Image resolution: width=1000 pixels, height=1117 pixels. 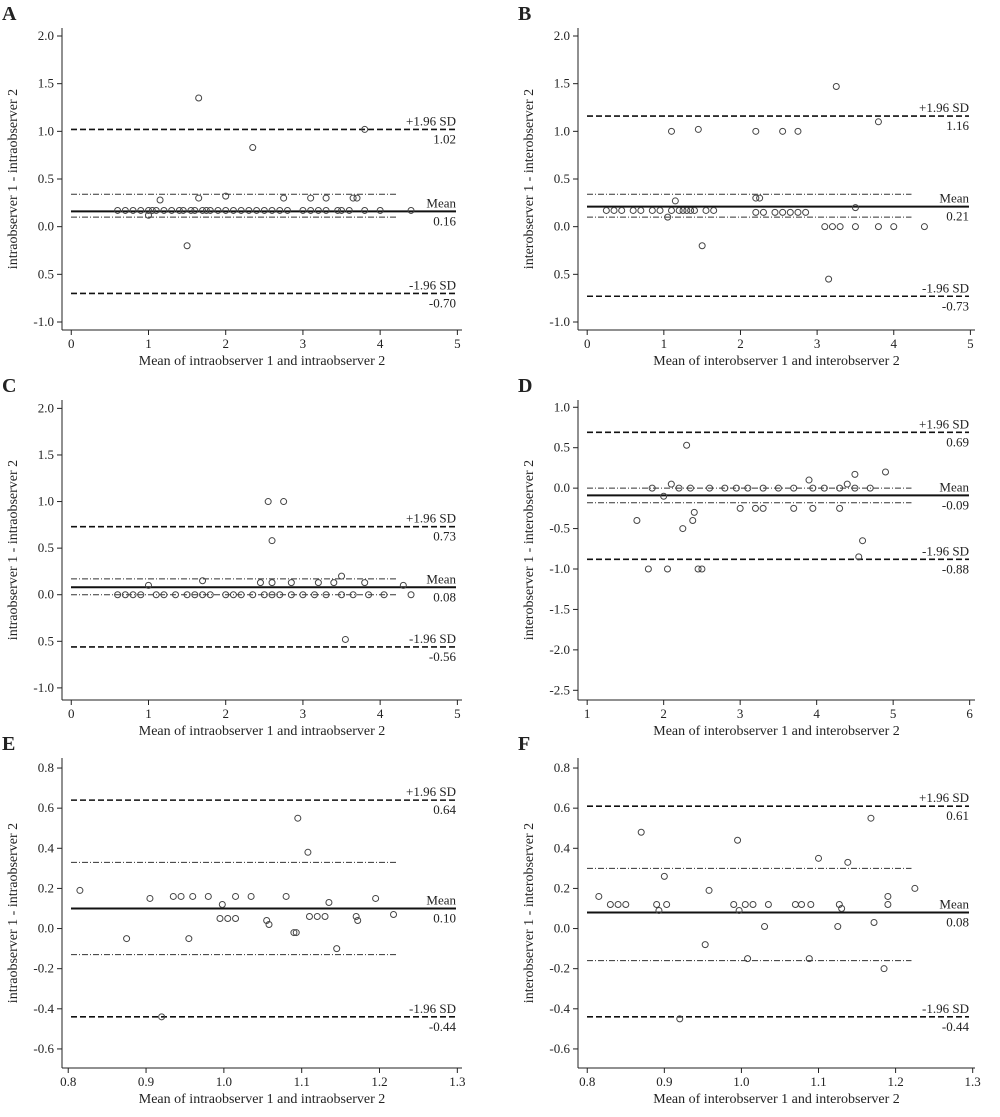 What do you see at coordinates (43, 1008) in the screenshot?
I see `y-tick-label: -0.4` at bounding box center [43, 1008].